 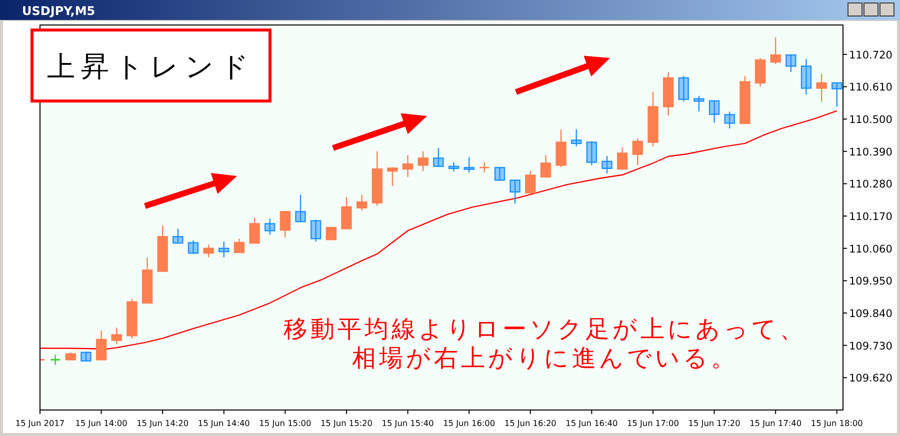 I want to click on annotation: 移動平均線よりローソク足が上にあって、, so click(x=545, y=329).